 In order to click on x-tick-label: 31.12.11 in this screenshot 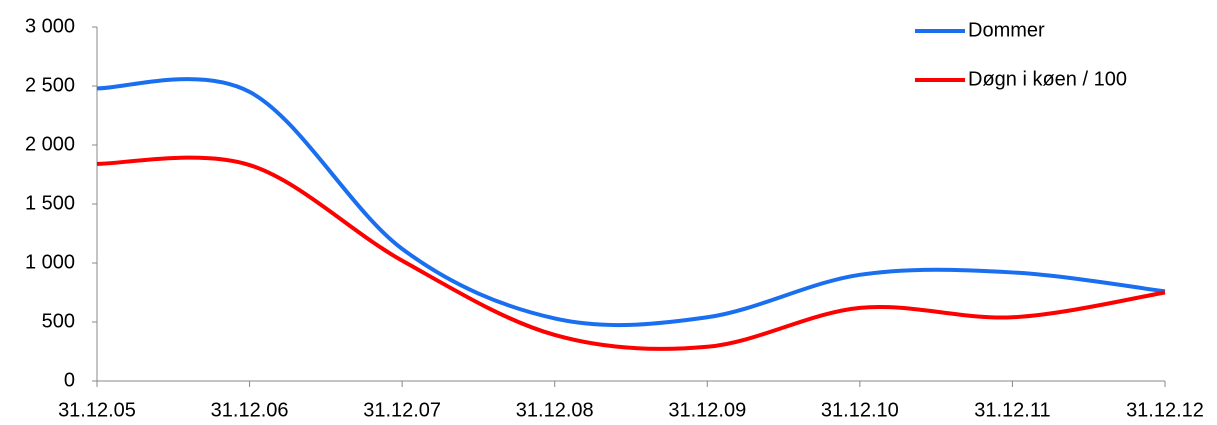, I will do `click(1012, 410)`.